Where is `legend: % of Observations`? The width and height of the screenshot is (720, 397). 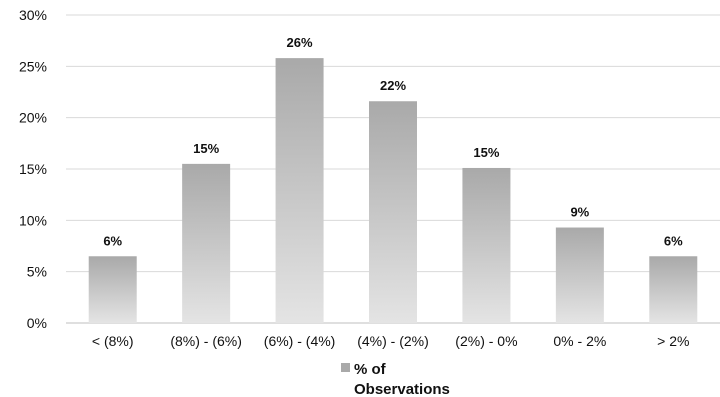
legend: % of Observations is located at coordinates (395, 379).